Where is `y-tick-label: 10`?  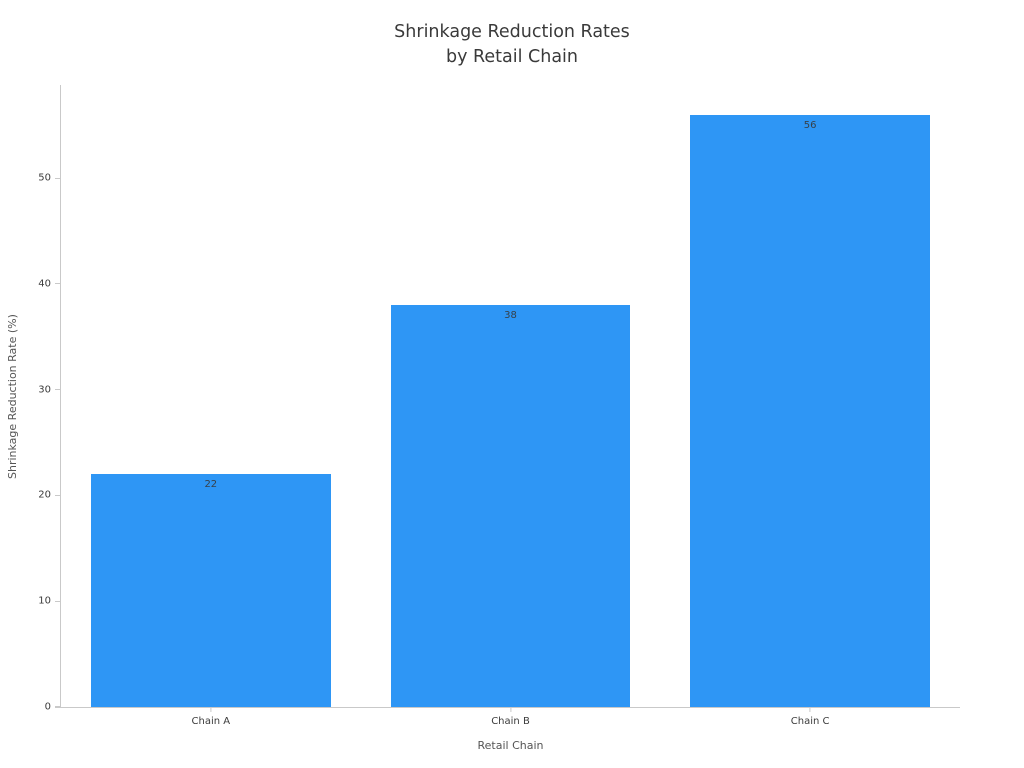
y-tick-label: 10 is located at coordinates (44, 601).